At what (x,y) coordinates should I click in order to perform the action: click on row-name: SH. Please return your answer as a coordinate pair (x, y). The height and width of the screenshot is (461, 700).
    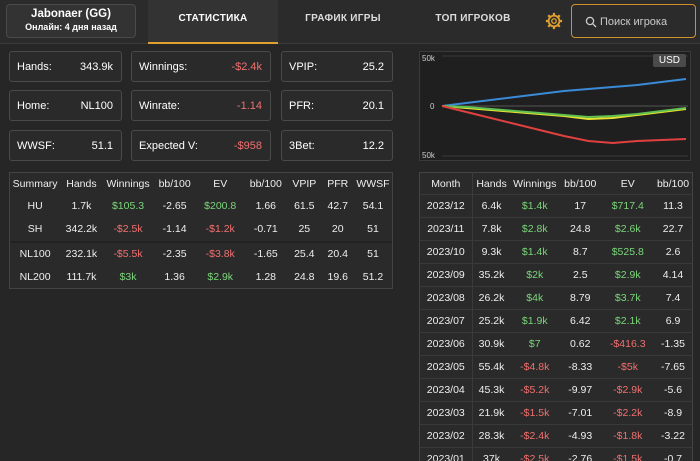
    Looking at the image, I should click on (35, 229).